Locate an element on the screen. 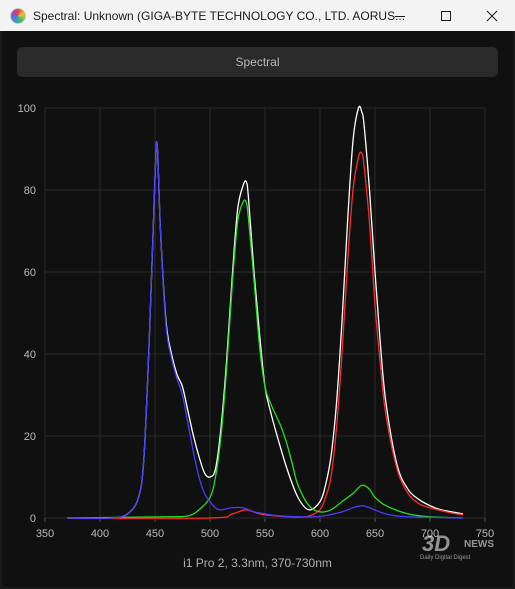 This screenshot has width=515, height=589. x-tick-label: 750 is located at coordinates (485, 534).